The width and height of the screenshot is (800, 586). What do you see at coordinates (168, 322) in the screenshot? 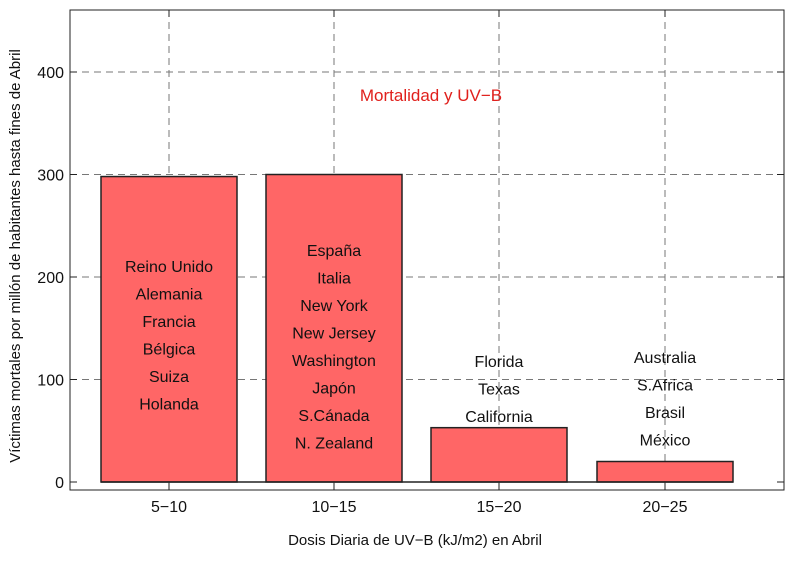
I see `bar-annotation: Francia` at bounding box center [168, 322].